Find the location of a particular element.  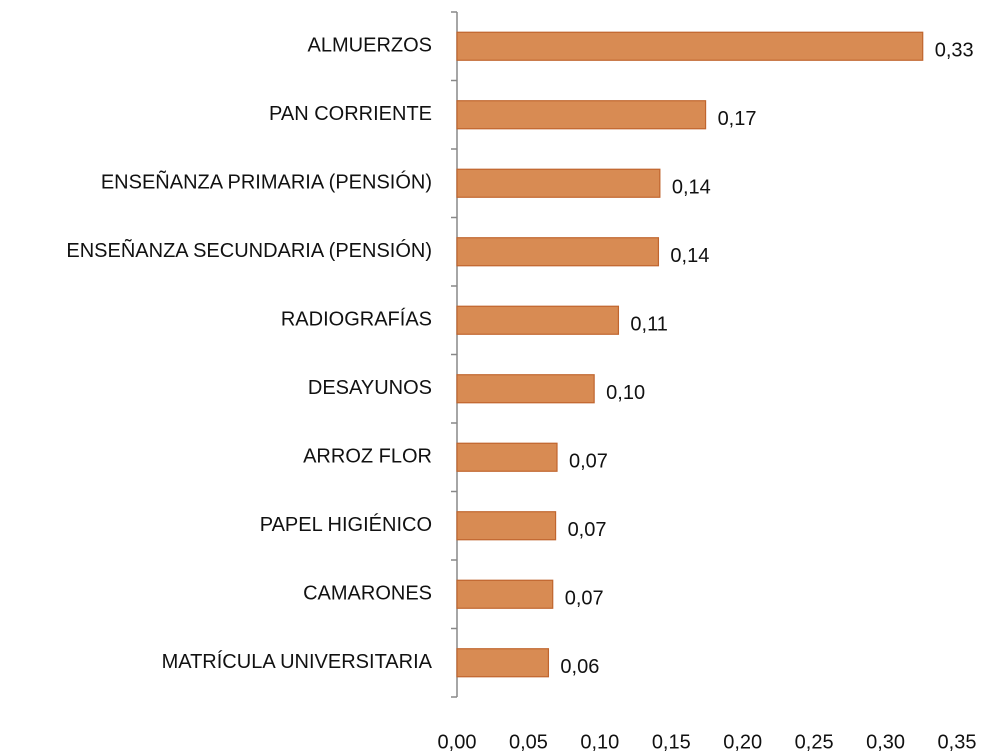

y-tick-label: CAMARONES is located at coordinates (367, 594).